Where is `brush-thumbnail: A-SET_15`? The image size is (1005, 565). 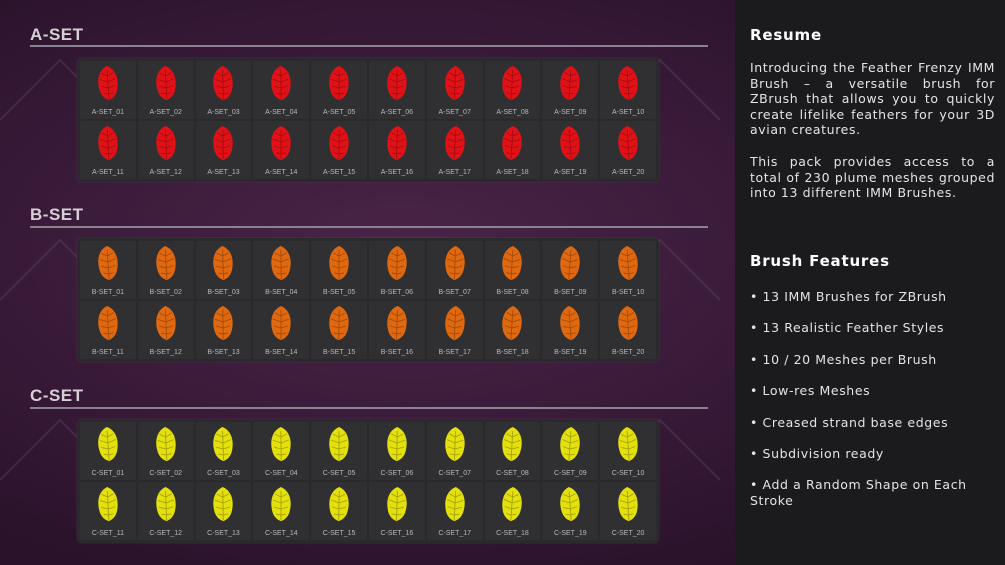 brush-thumbnail: A-SET_15 is located at coordinates (339, 150).